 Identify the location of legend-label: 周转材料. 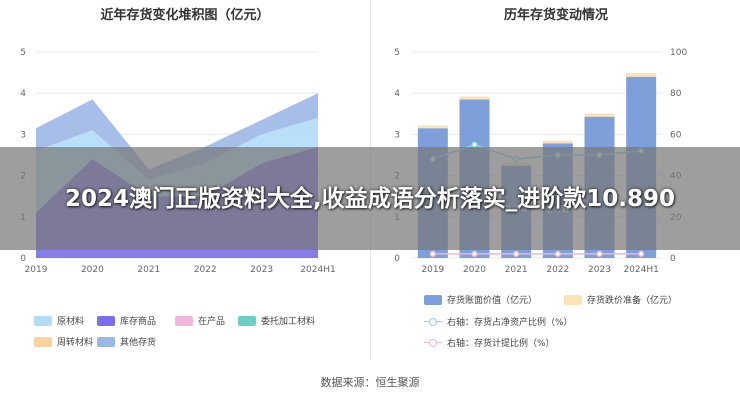
(75, 343).